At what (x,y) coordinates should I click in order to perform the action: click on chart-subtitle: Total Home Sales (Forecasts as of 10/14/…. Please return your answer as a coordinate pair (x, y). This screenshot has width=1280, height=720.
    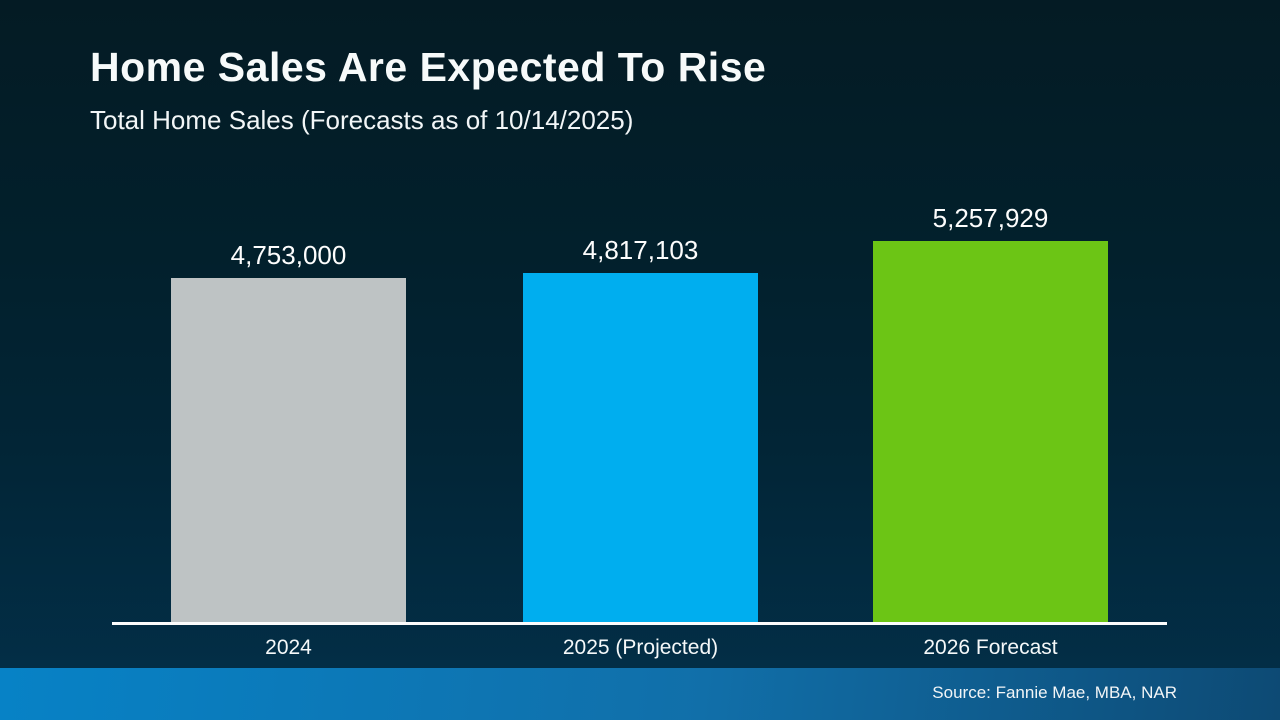
    Looking at the image, I should click on (362, 120).